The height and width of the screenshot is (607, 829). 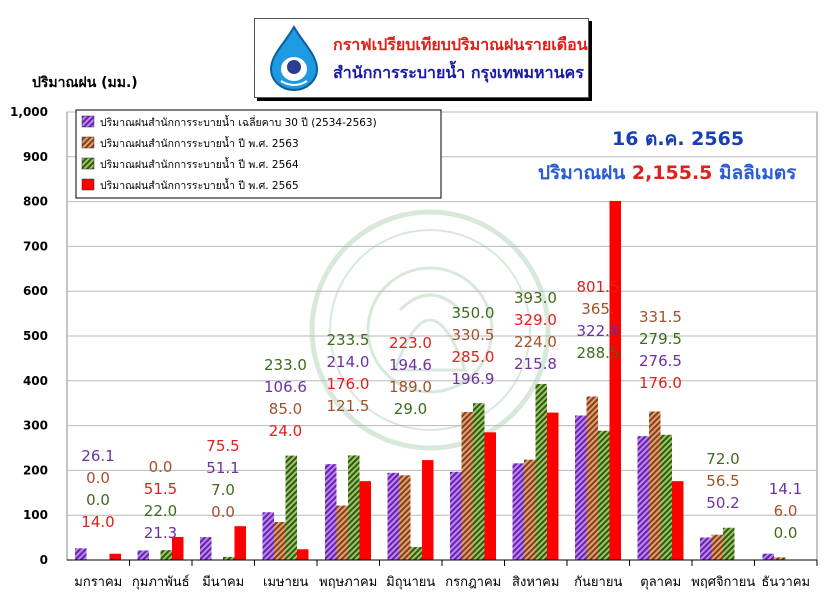 I want to click on data-label: 393.0, so click(x=535, y=298).